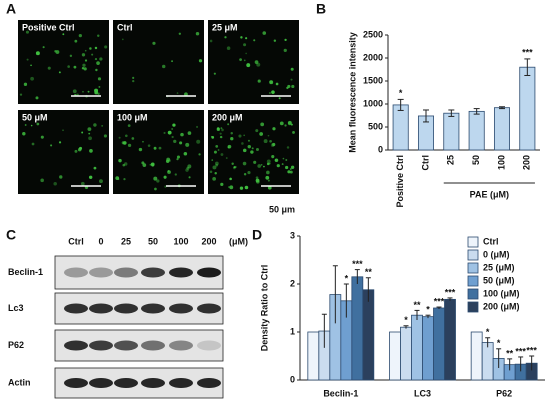  Describe the element at coordinates (292, 331) in the screenshot. I see `y-tick-label: 1` at that location.